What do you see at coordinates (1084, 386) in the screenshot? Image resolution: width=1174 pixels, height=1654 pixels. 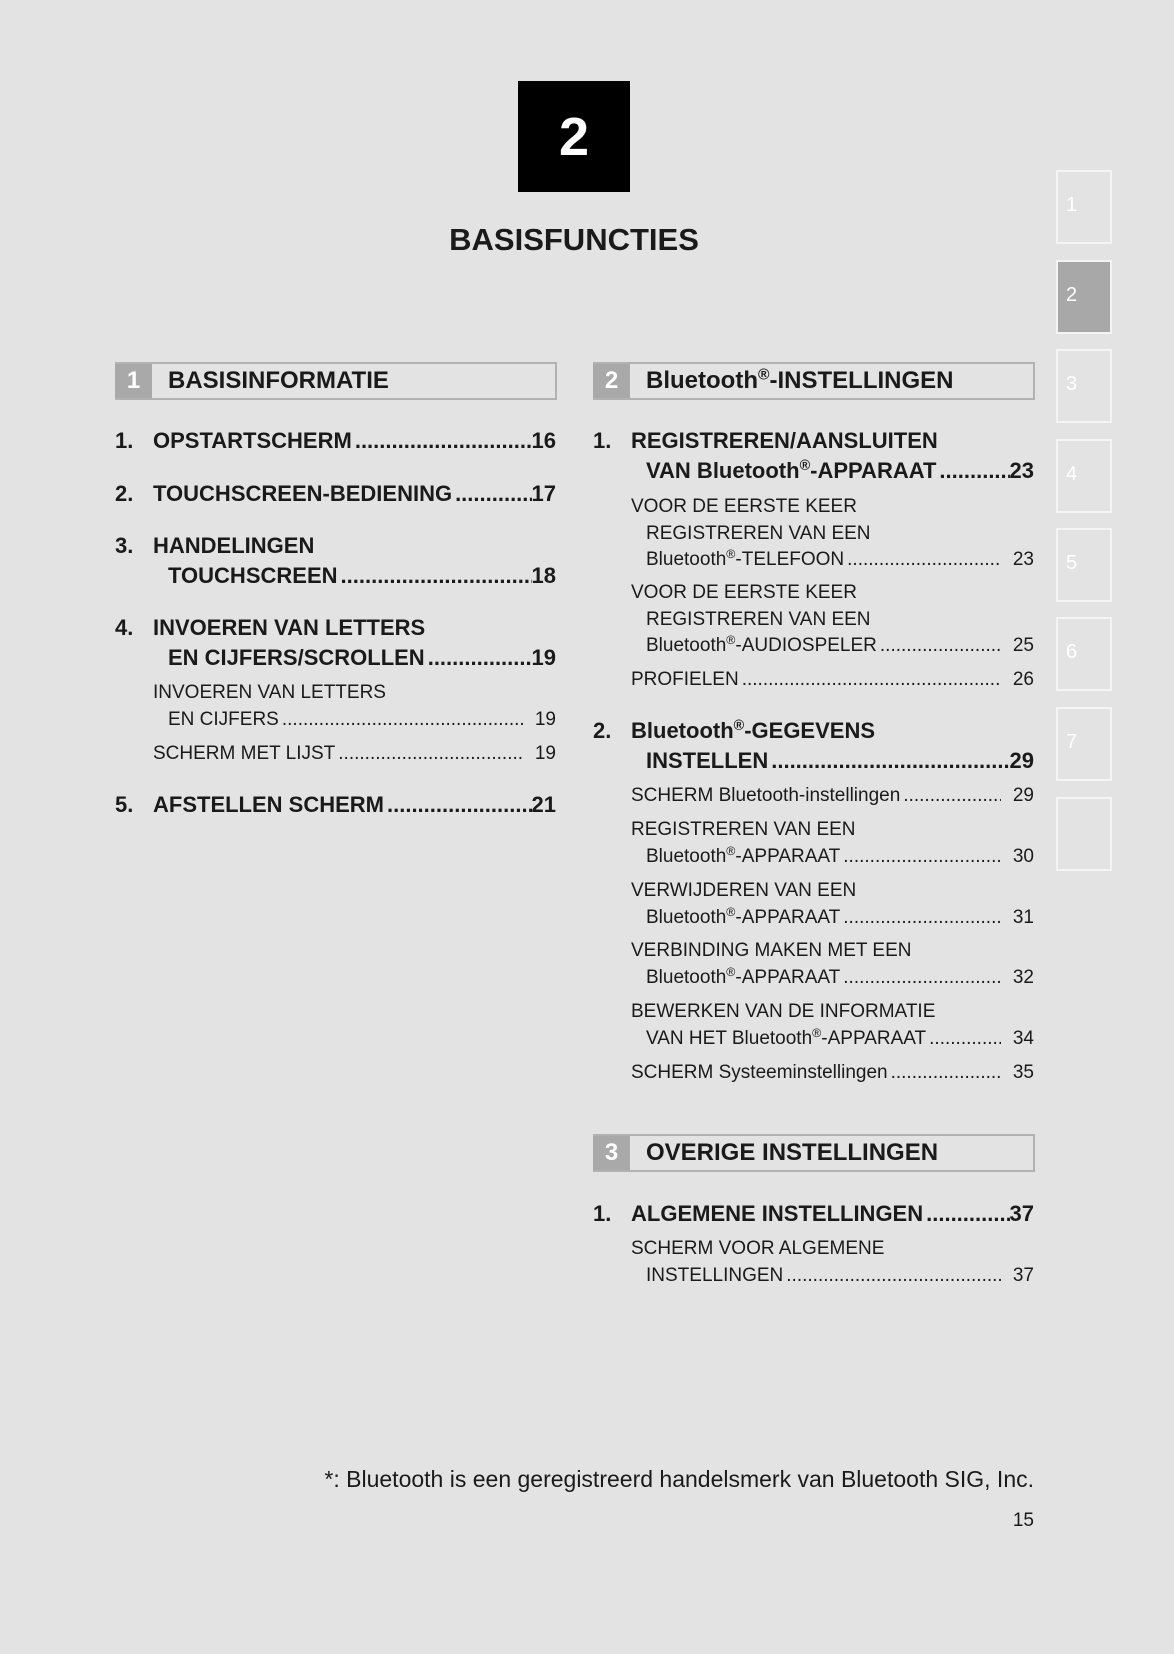 I see `chapter-tab-3: 3` at bounding box center [1084, 386].